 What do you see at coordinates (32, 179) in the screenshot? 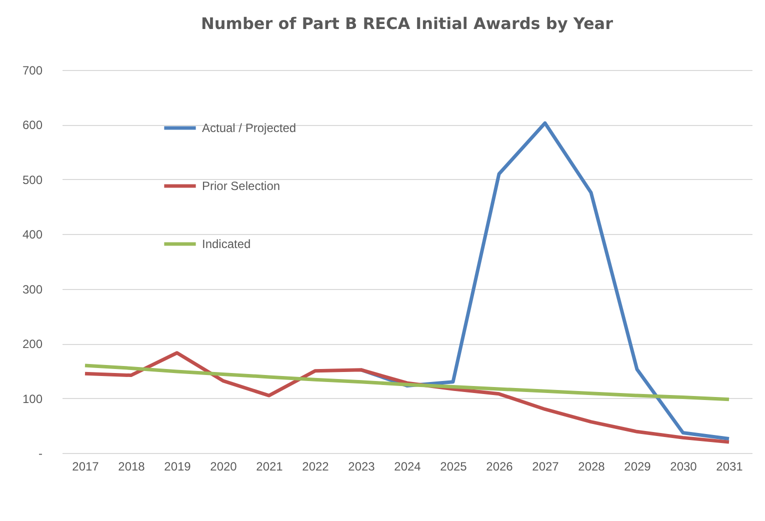
I see `y-tick-label: 500` at bounding box center [32, 179].